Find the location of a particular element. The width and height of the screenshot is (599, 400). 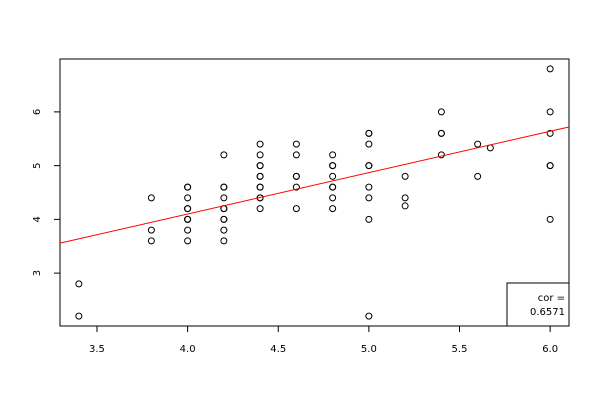

y-tick-label: 5 is located at coordinates (37, 165).